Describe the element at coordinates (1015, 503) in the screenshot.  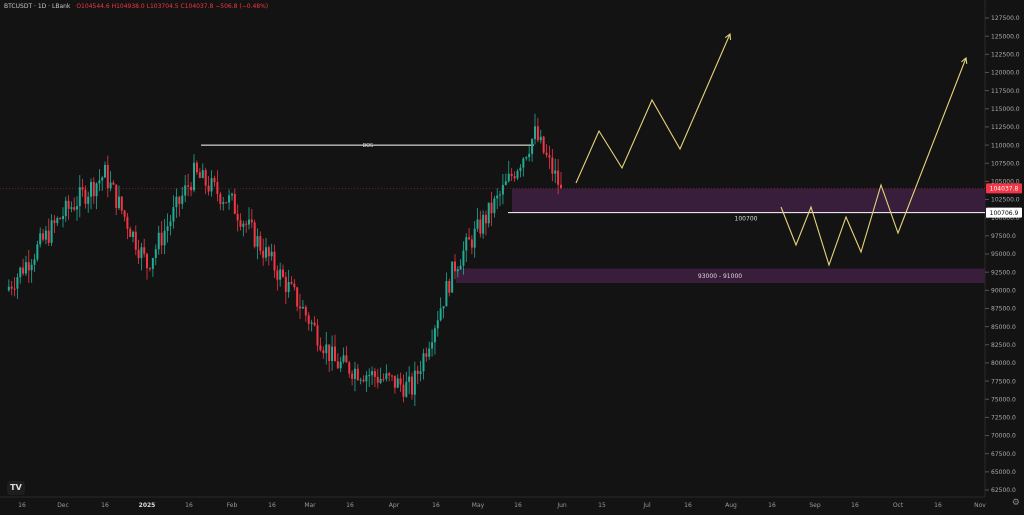
I see `settings-icon: ⚙` at that location.